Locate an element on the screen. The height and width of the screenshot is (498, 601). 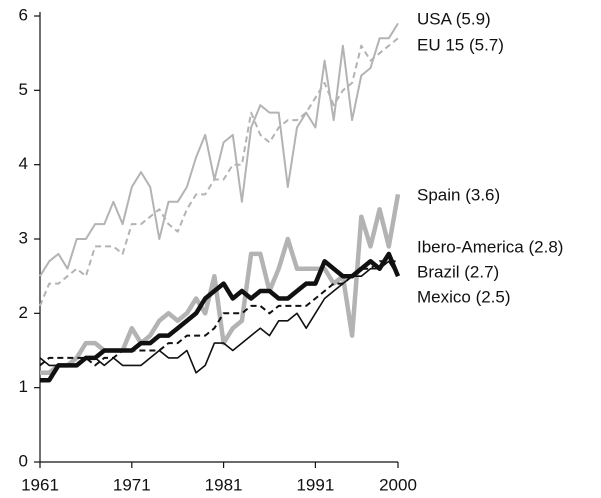
legend-label: EU 15 (5.7) is located at coordinates (460, 44).